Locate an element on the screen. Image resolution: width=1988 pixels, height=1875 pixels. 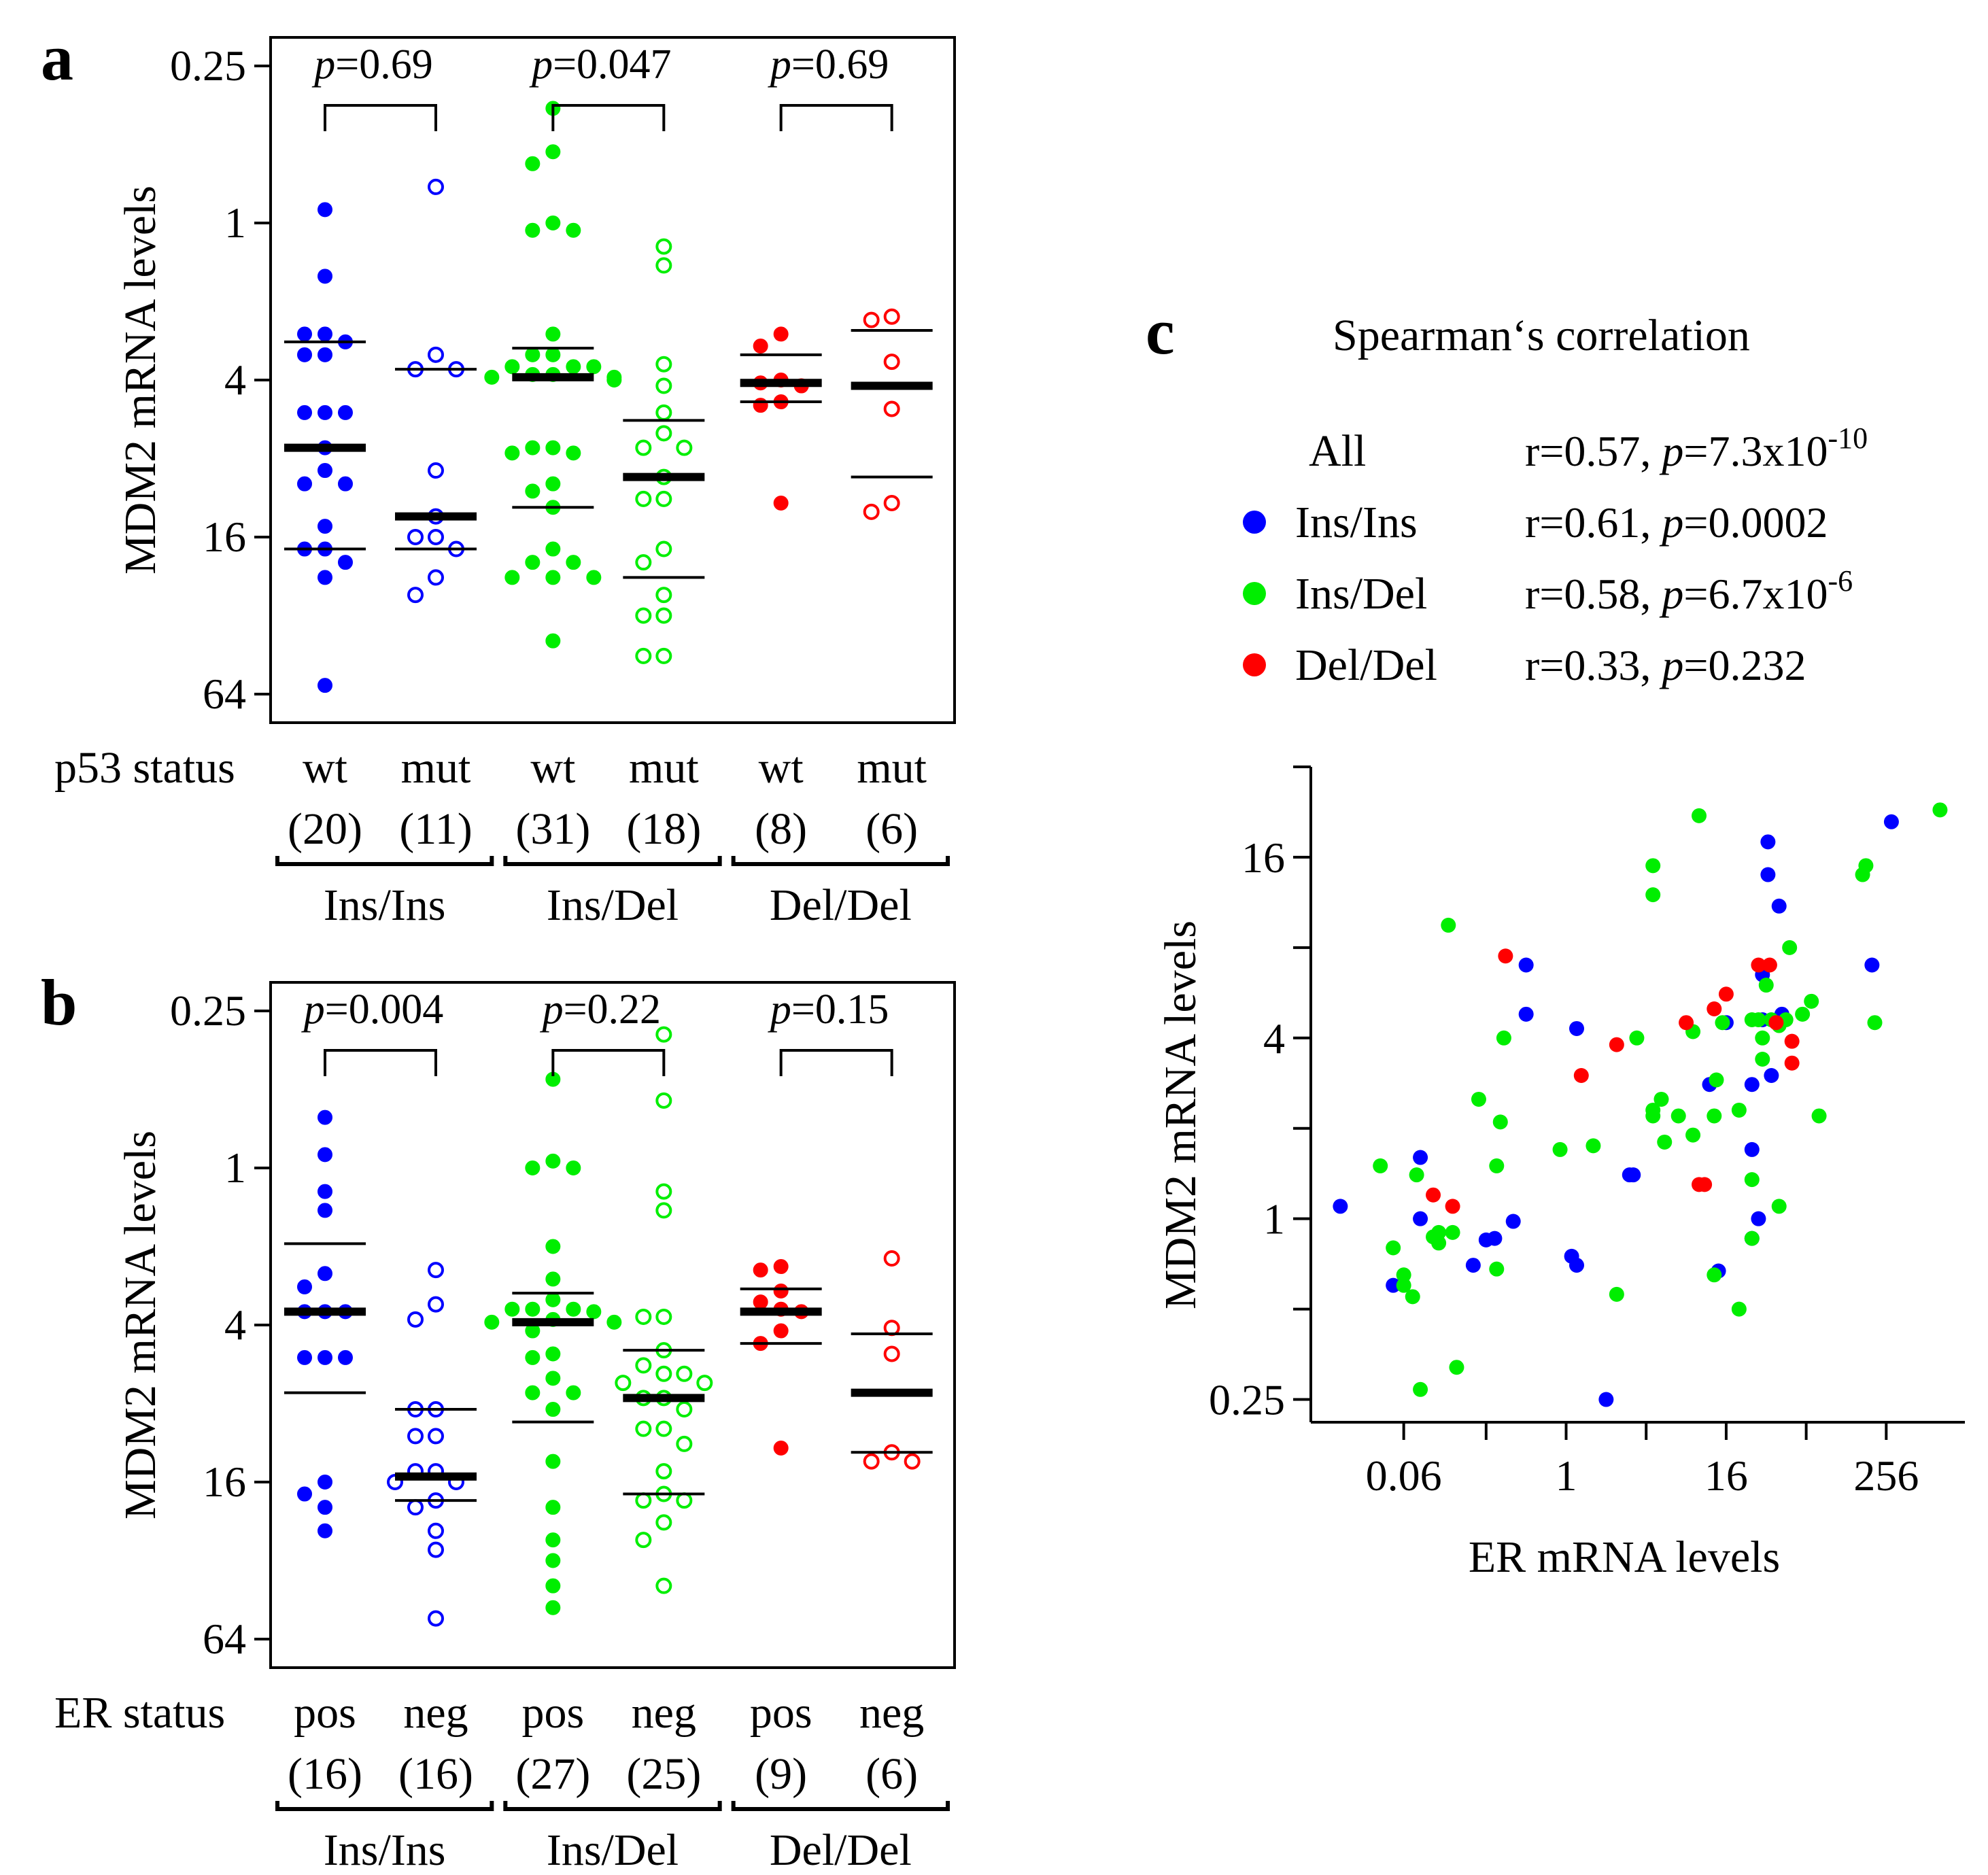
status-row-label: ER status is located at coordinates (139, 1713).